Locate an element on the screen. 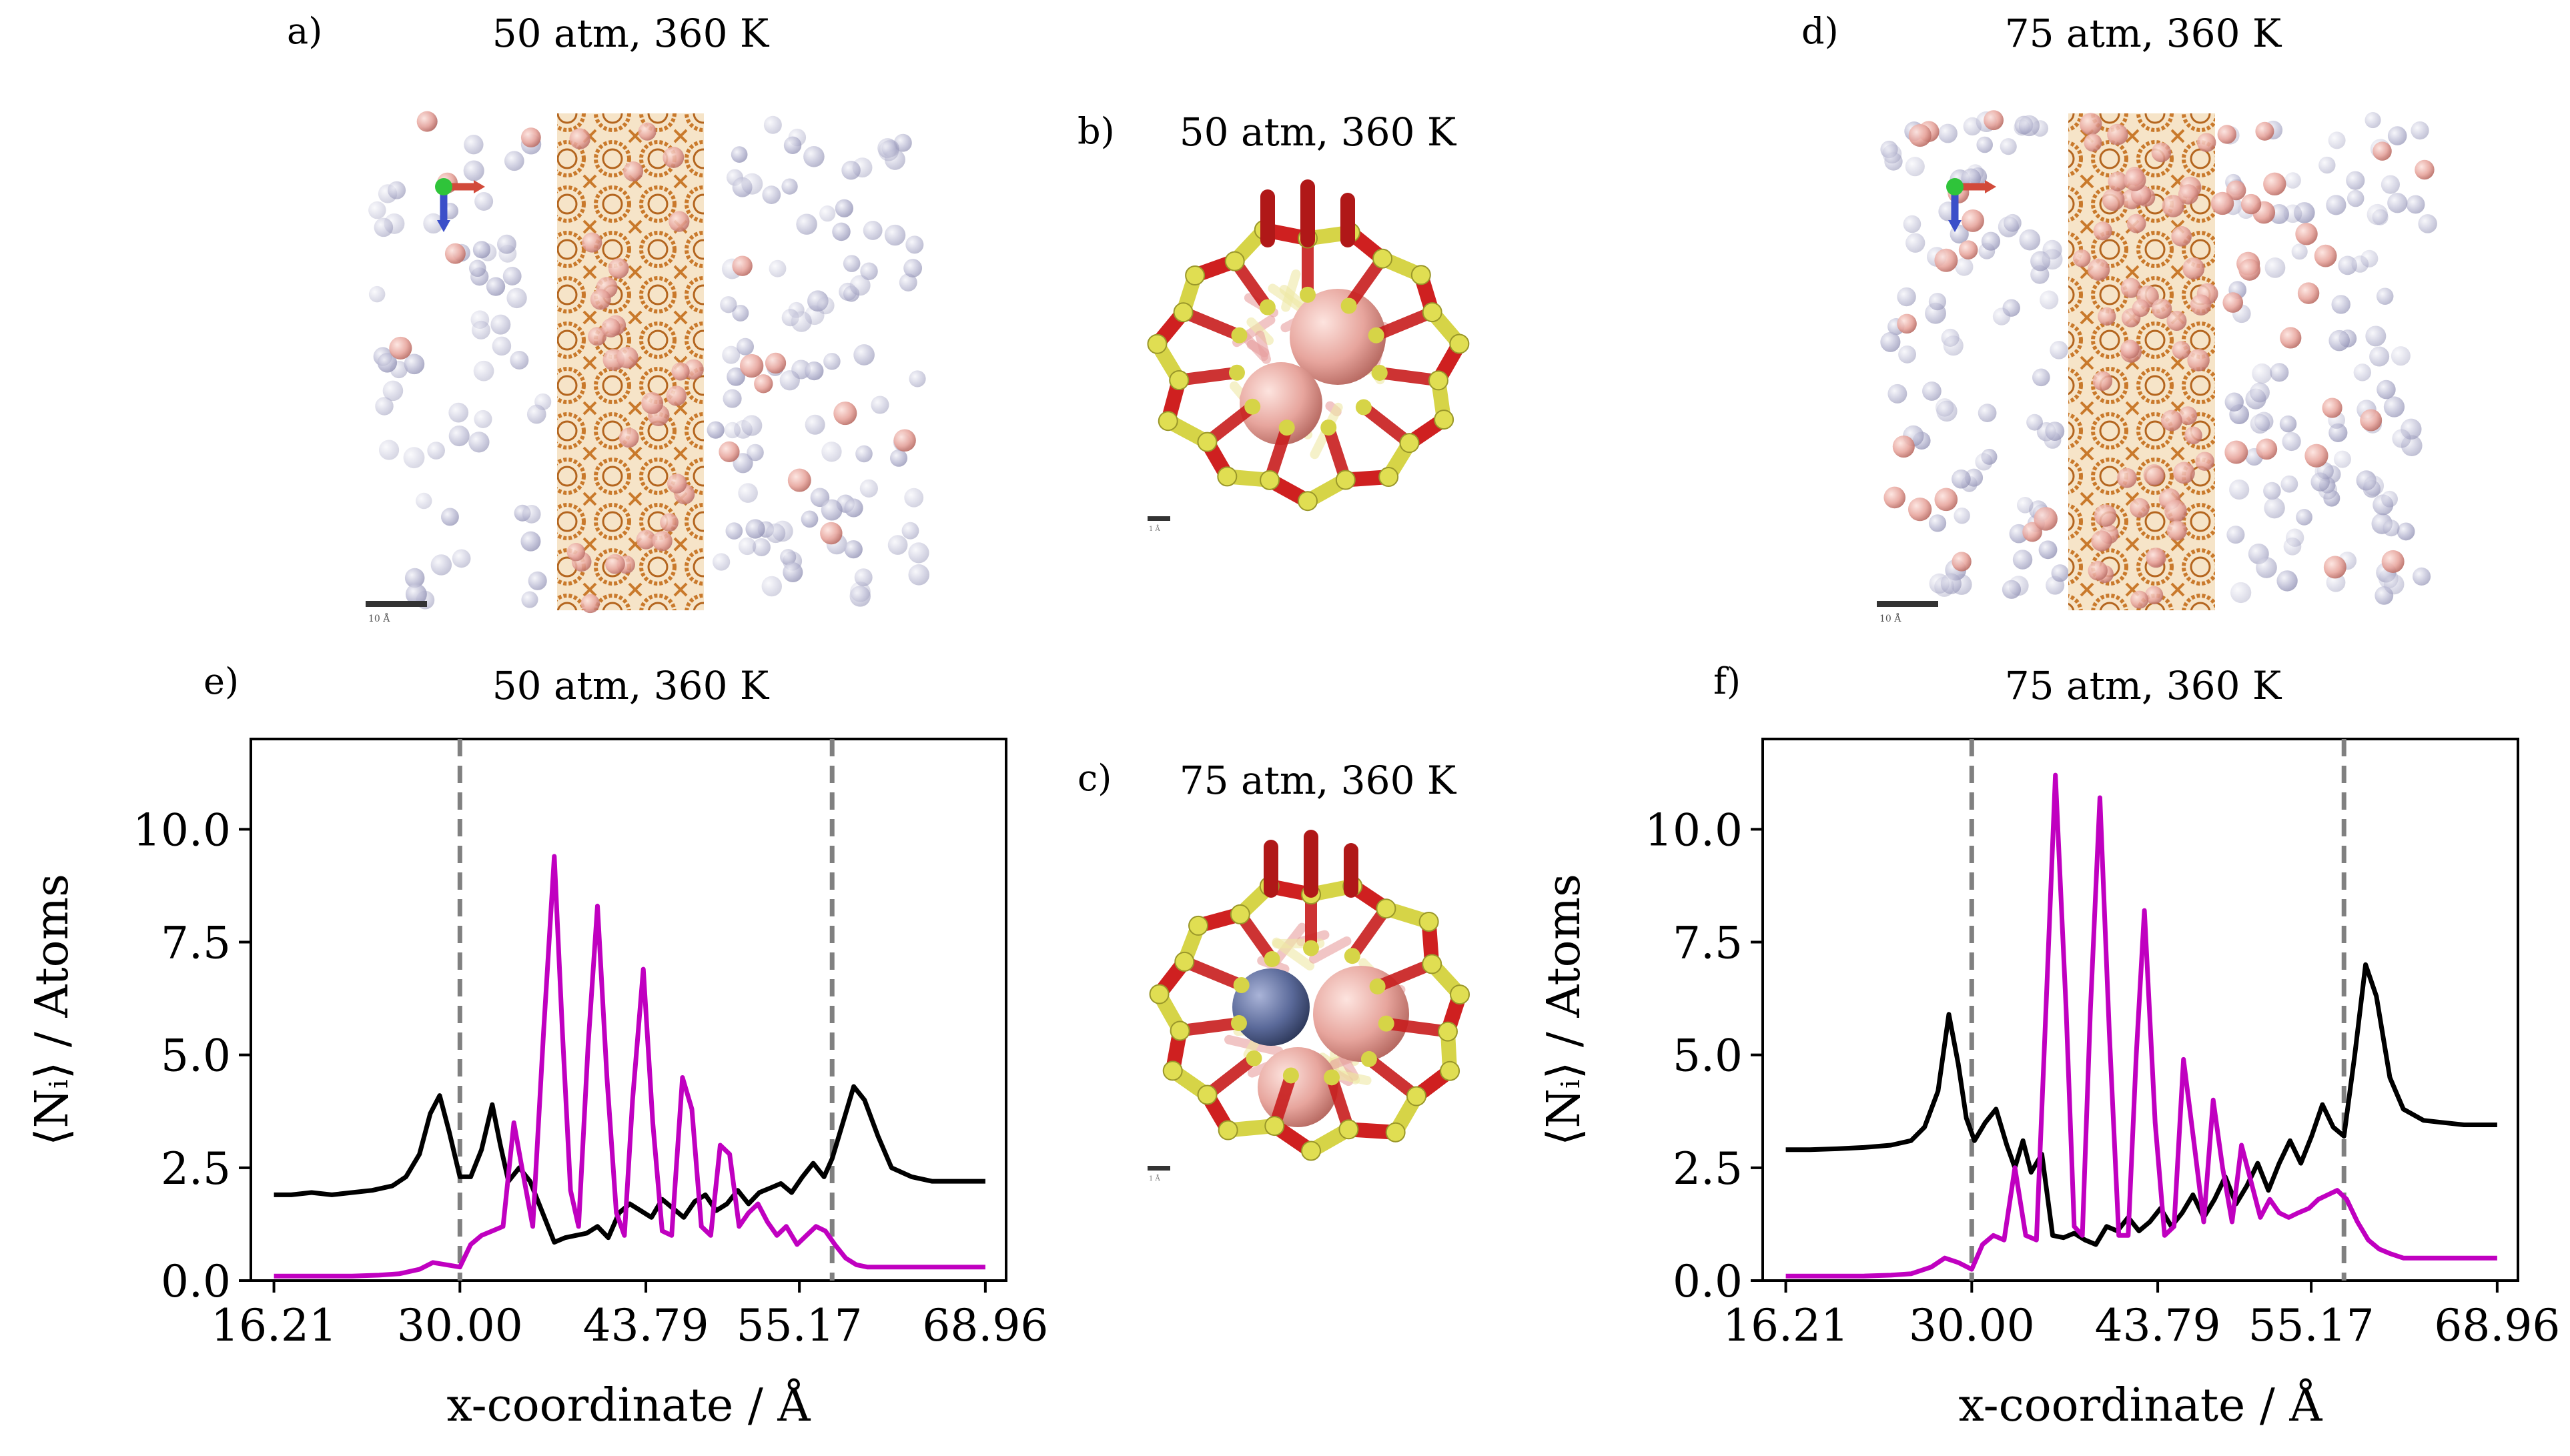 This screenshot has height=1456, width=2570. scale-bar-a-label: 10 Å is located at coordinates (379, 618).